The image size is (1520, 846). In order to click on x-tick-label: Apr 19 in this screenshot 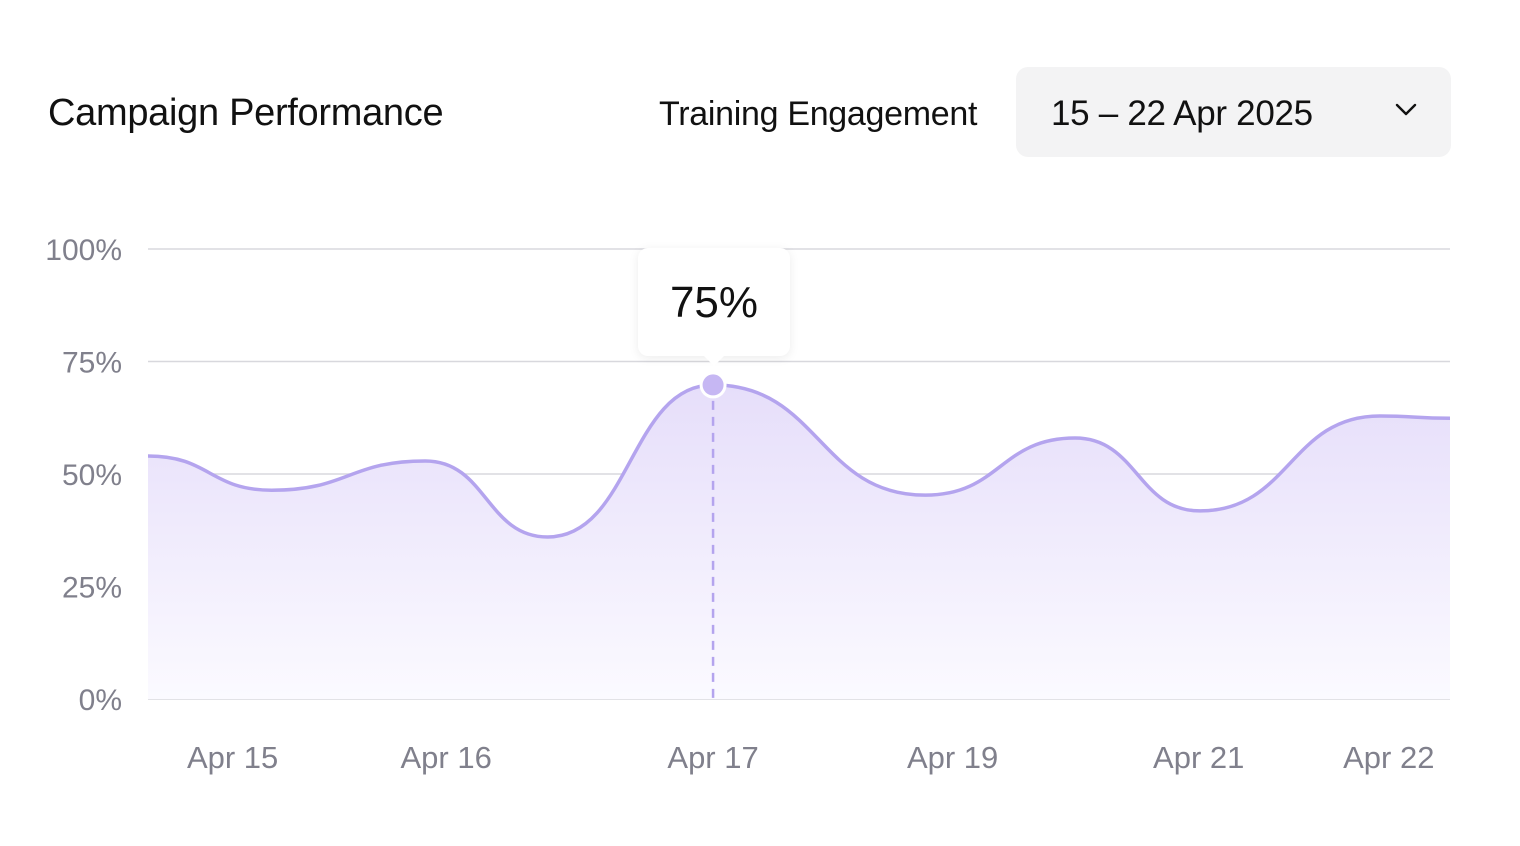, I will do `click(952, 757)`.